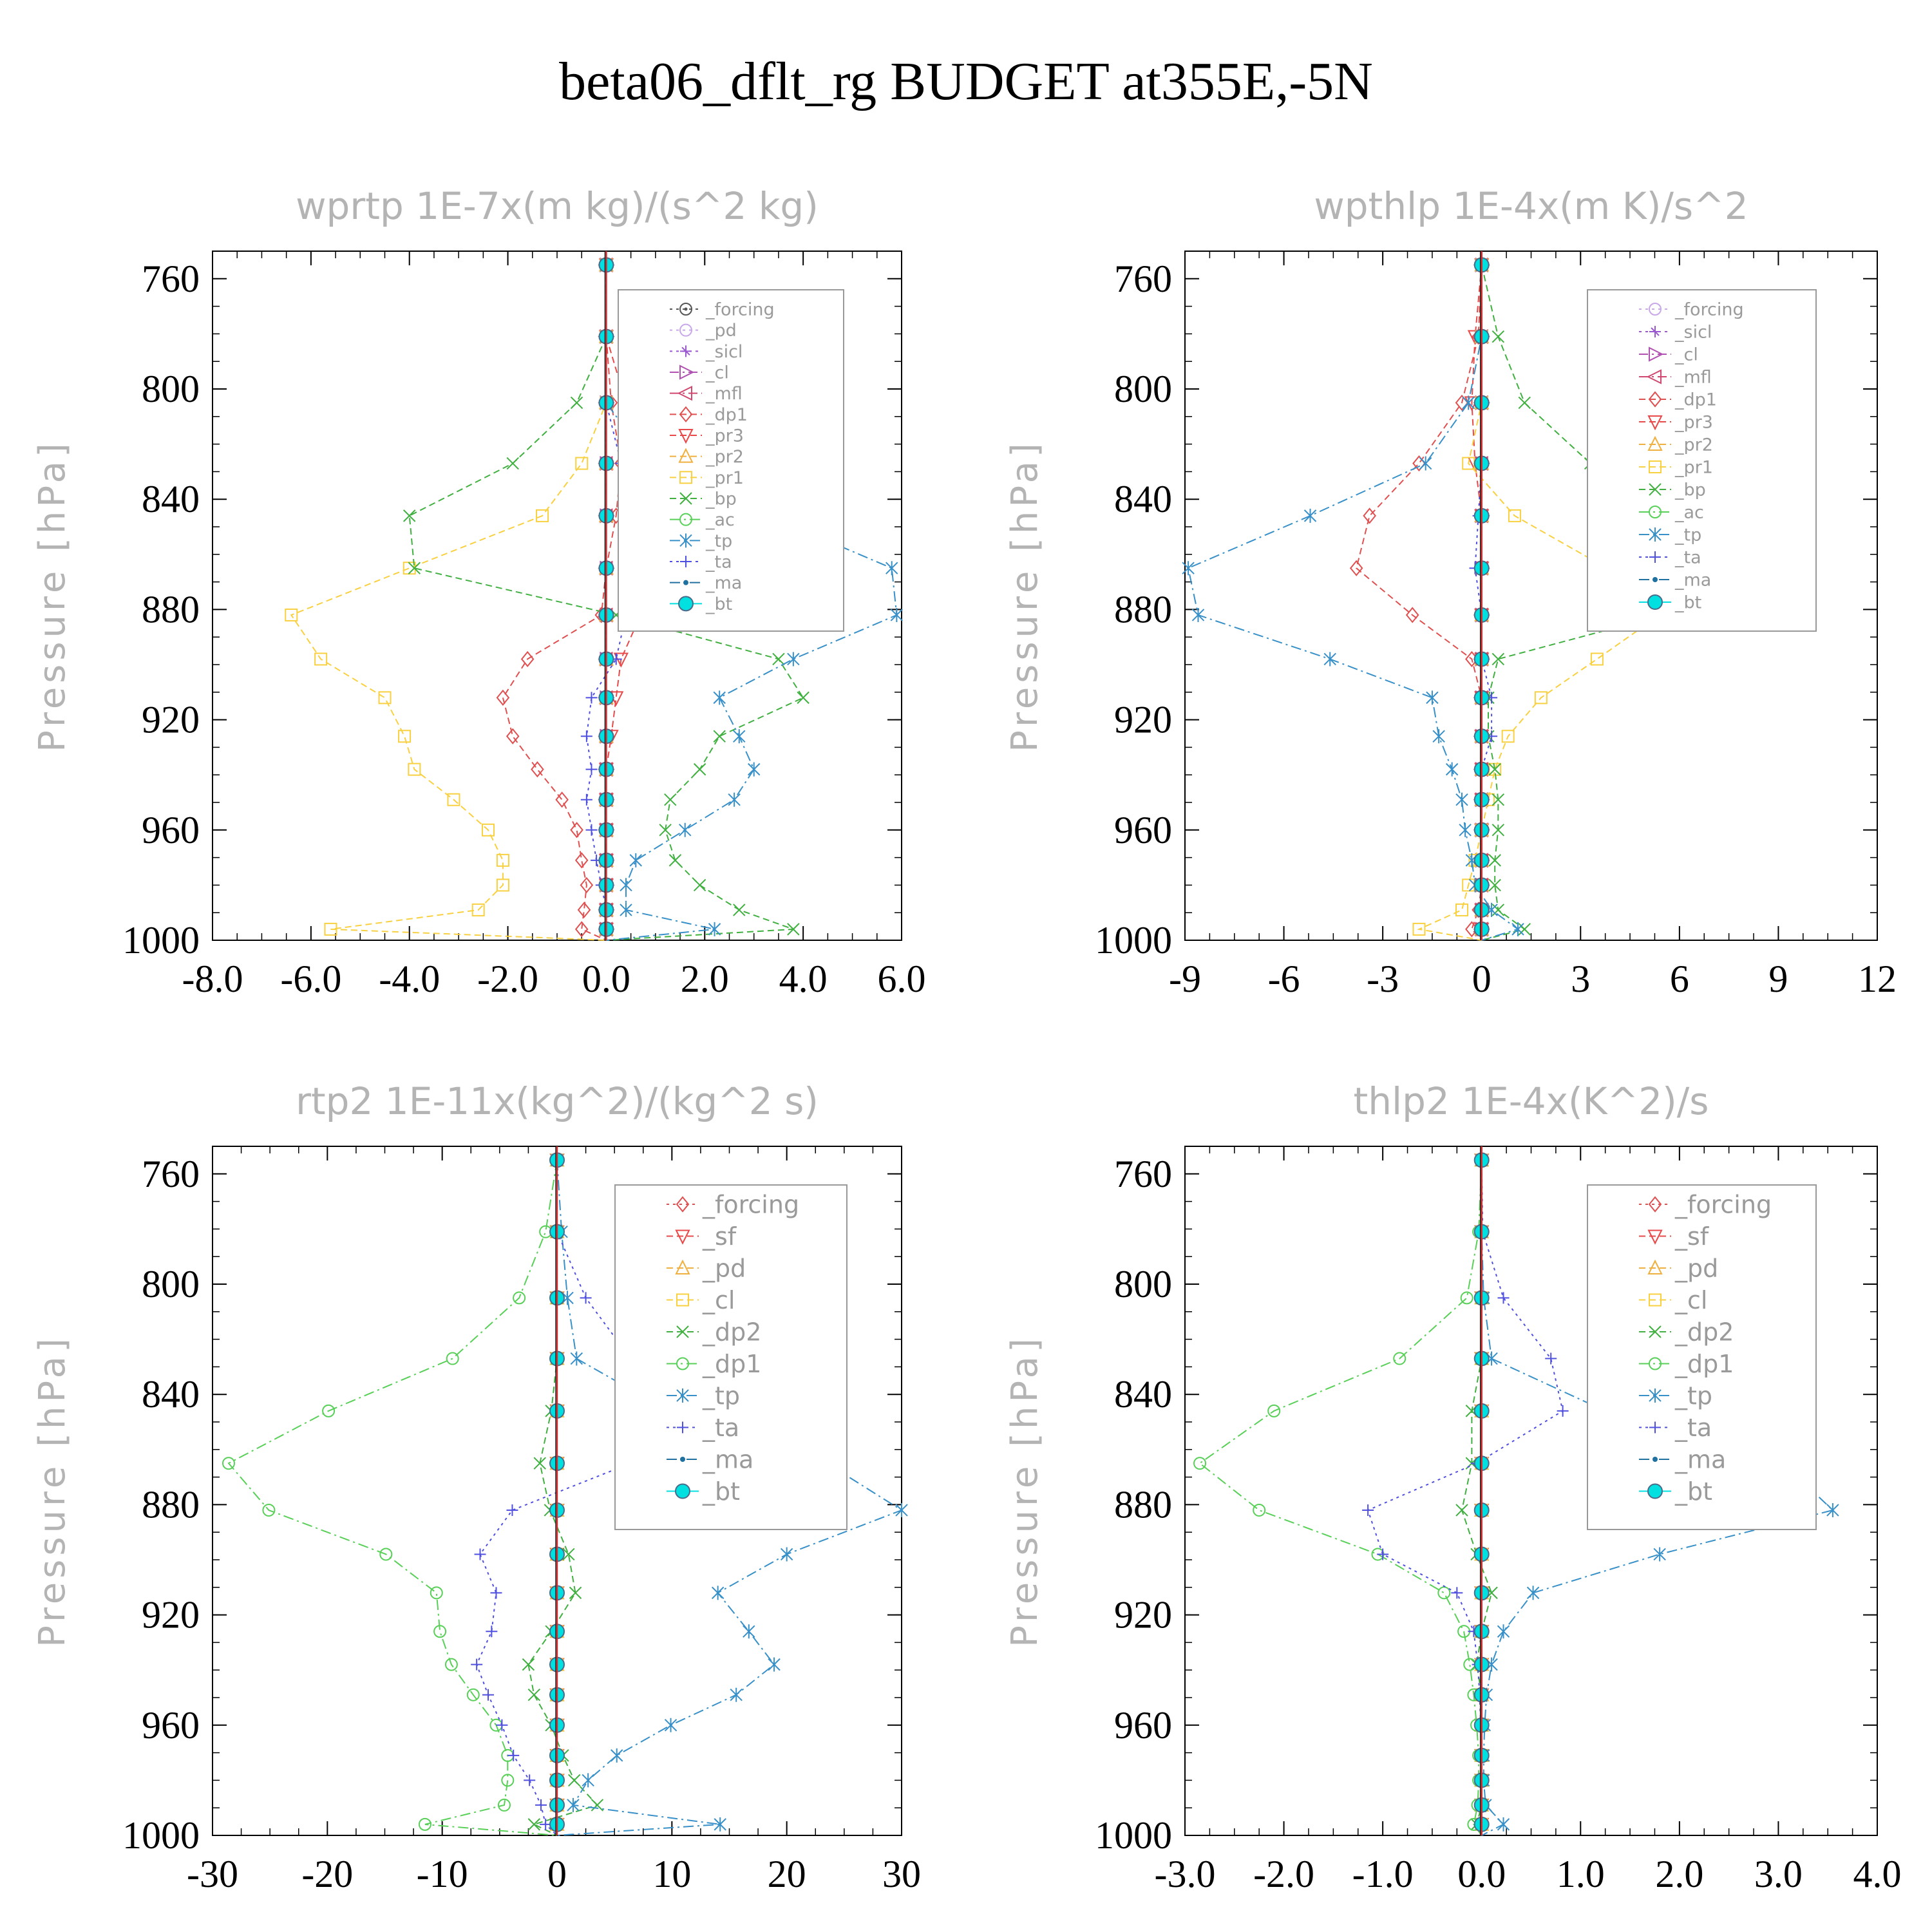 The height and width of the screenshot is (1932, 1932). What do you see at coordinates (1690, 490) in the screenshot?
I see `legend-entry: _bp` at bounding box center [1690, 490].